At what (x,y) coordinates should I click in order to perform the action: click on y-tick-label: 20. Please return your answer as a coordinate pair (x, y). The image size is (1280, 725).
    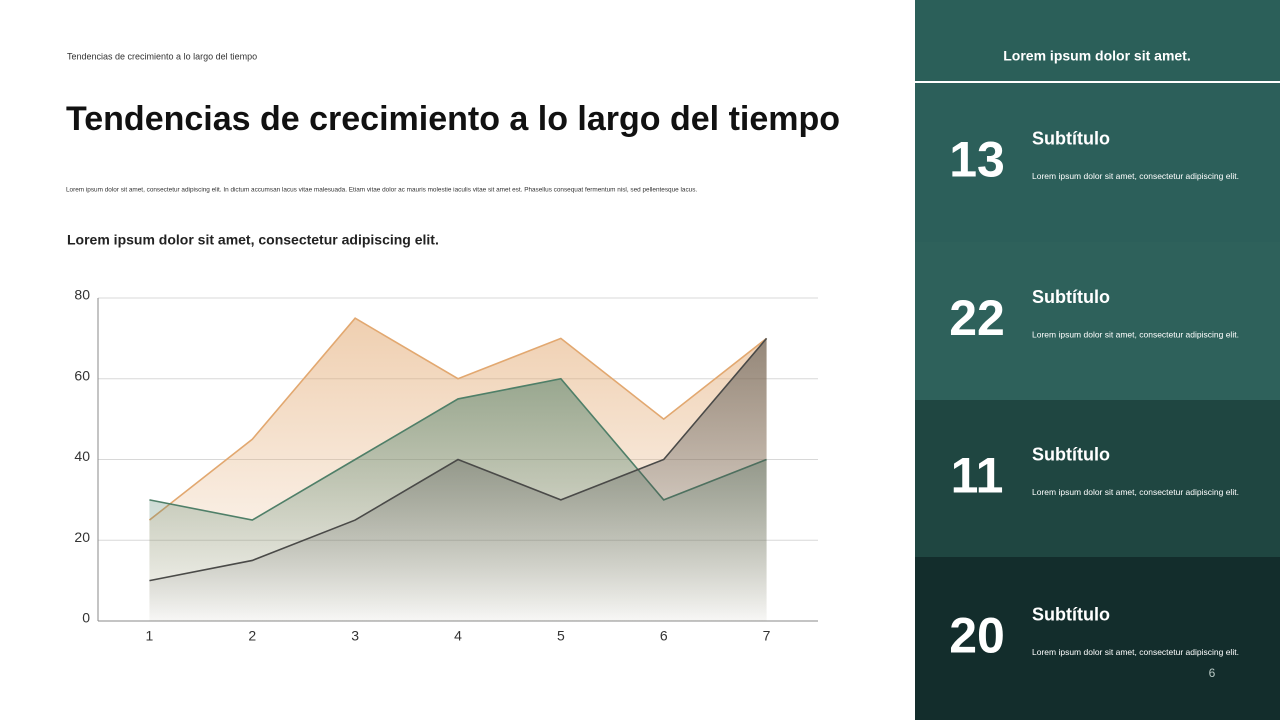
    Looking at the image, I should click on (82, 537).